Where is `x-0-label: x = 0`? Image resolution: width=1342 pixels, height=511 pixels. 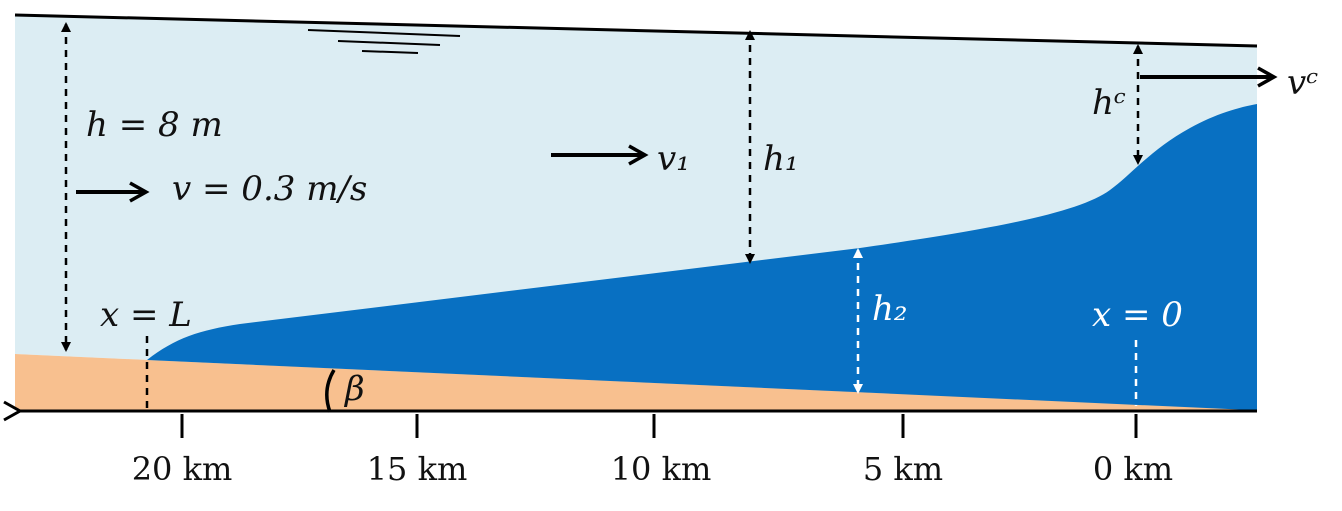 x-0-label: x = 0 is located at coordinates (1137, 315).